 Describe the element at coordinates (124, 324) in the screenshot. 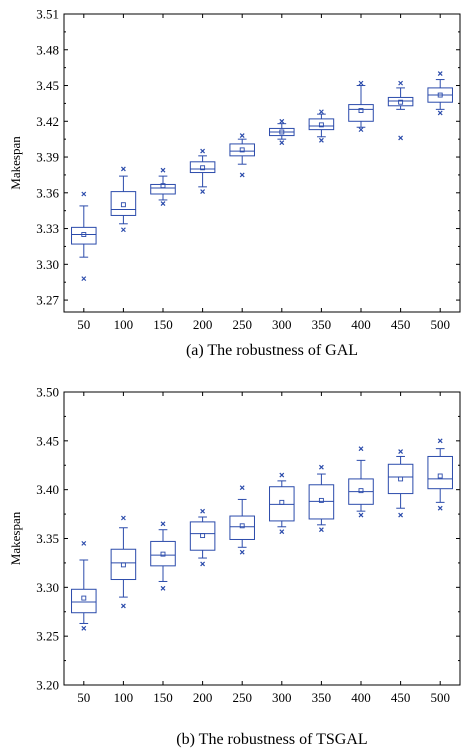

I see `x-tick-label: 100` at that location.